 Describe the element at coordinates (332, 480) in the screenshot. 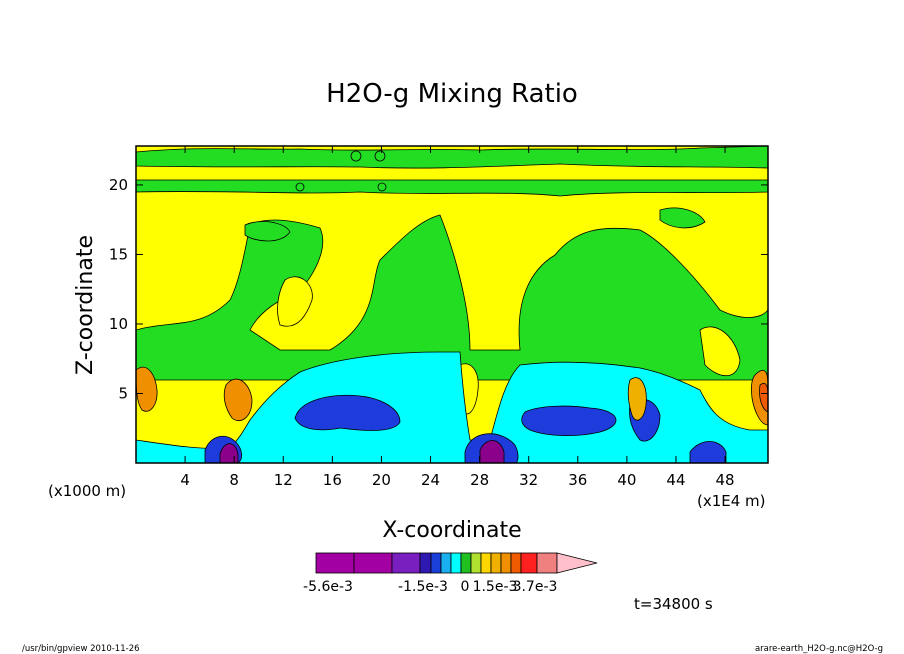

I see `x-tick-label: 16` at that location.